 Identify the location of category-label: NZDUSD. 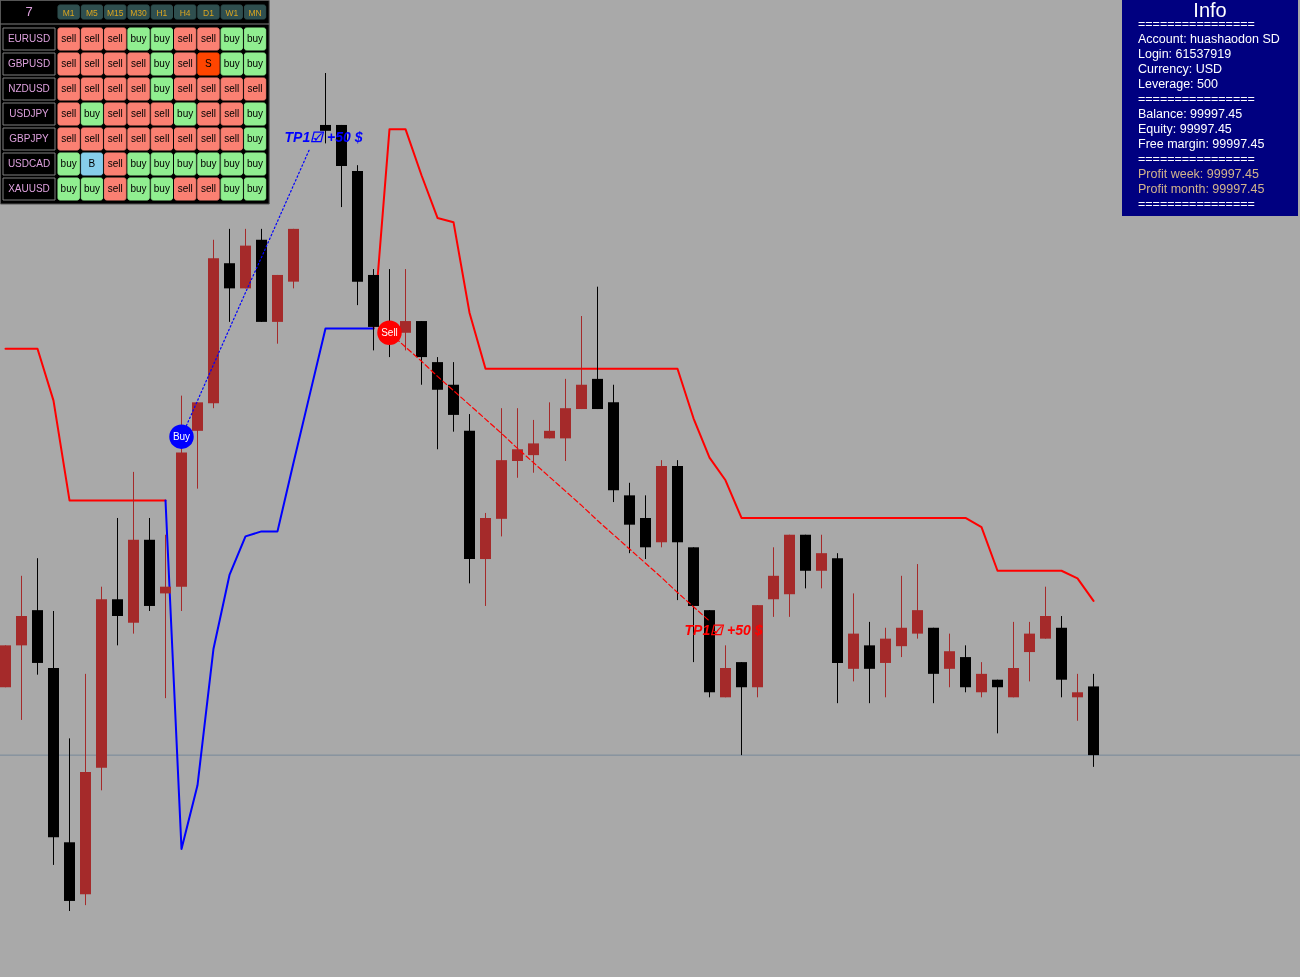
(29, 88).